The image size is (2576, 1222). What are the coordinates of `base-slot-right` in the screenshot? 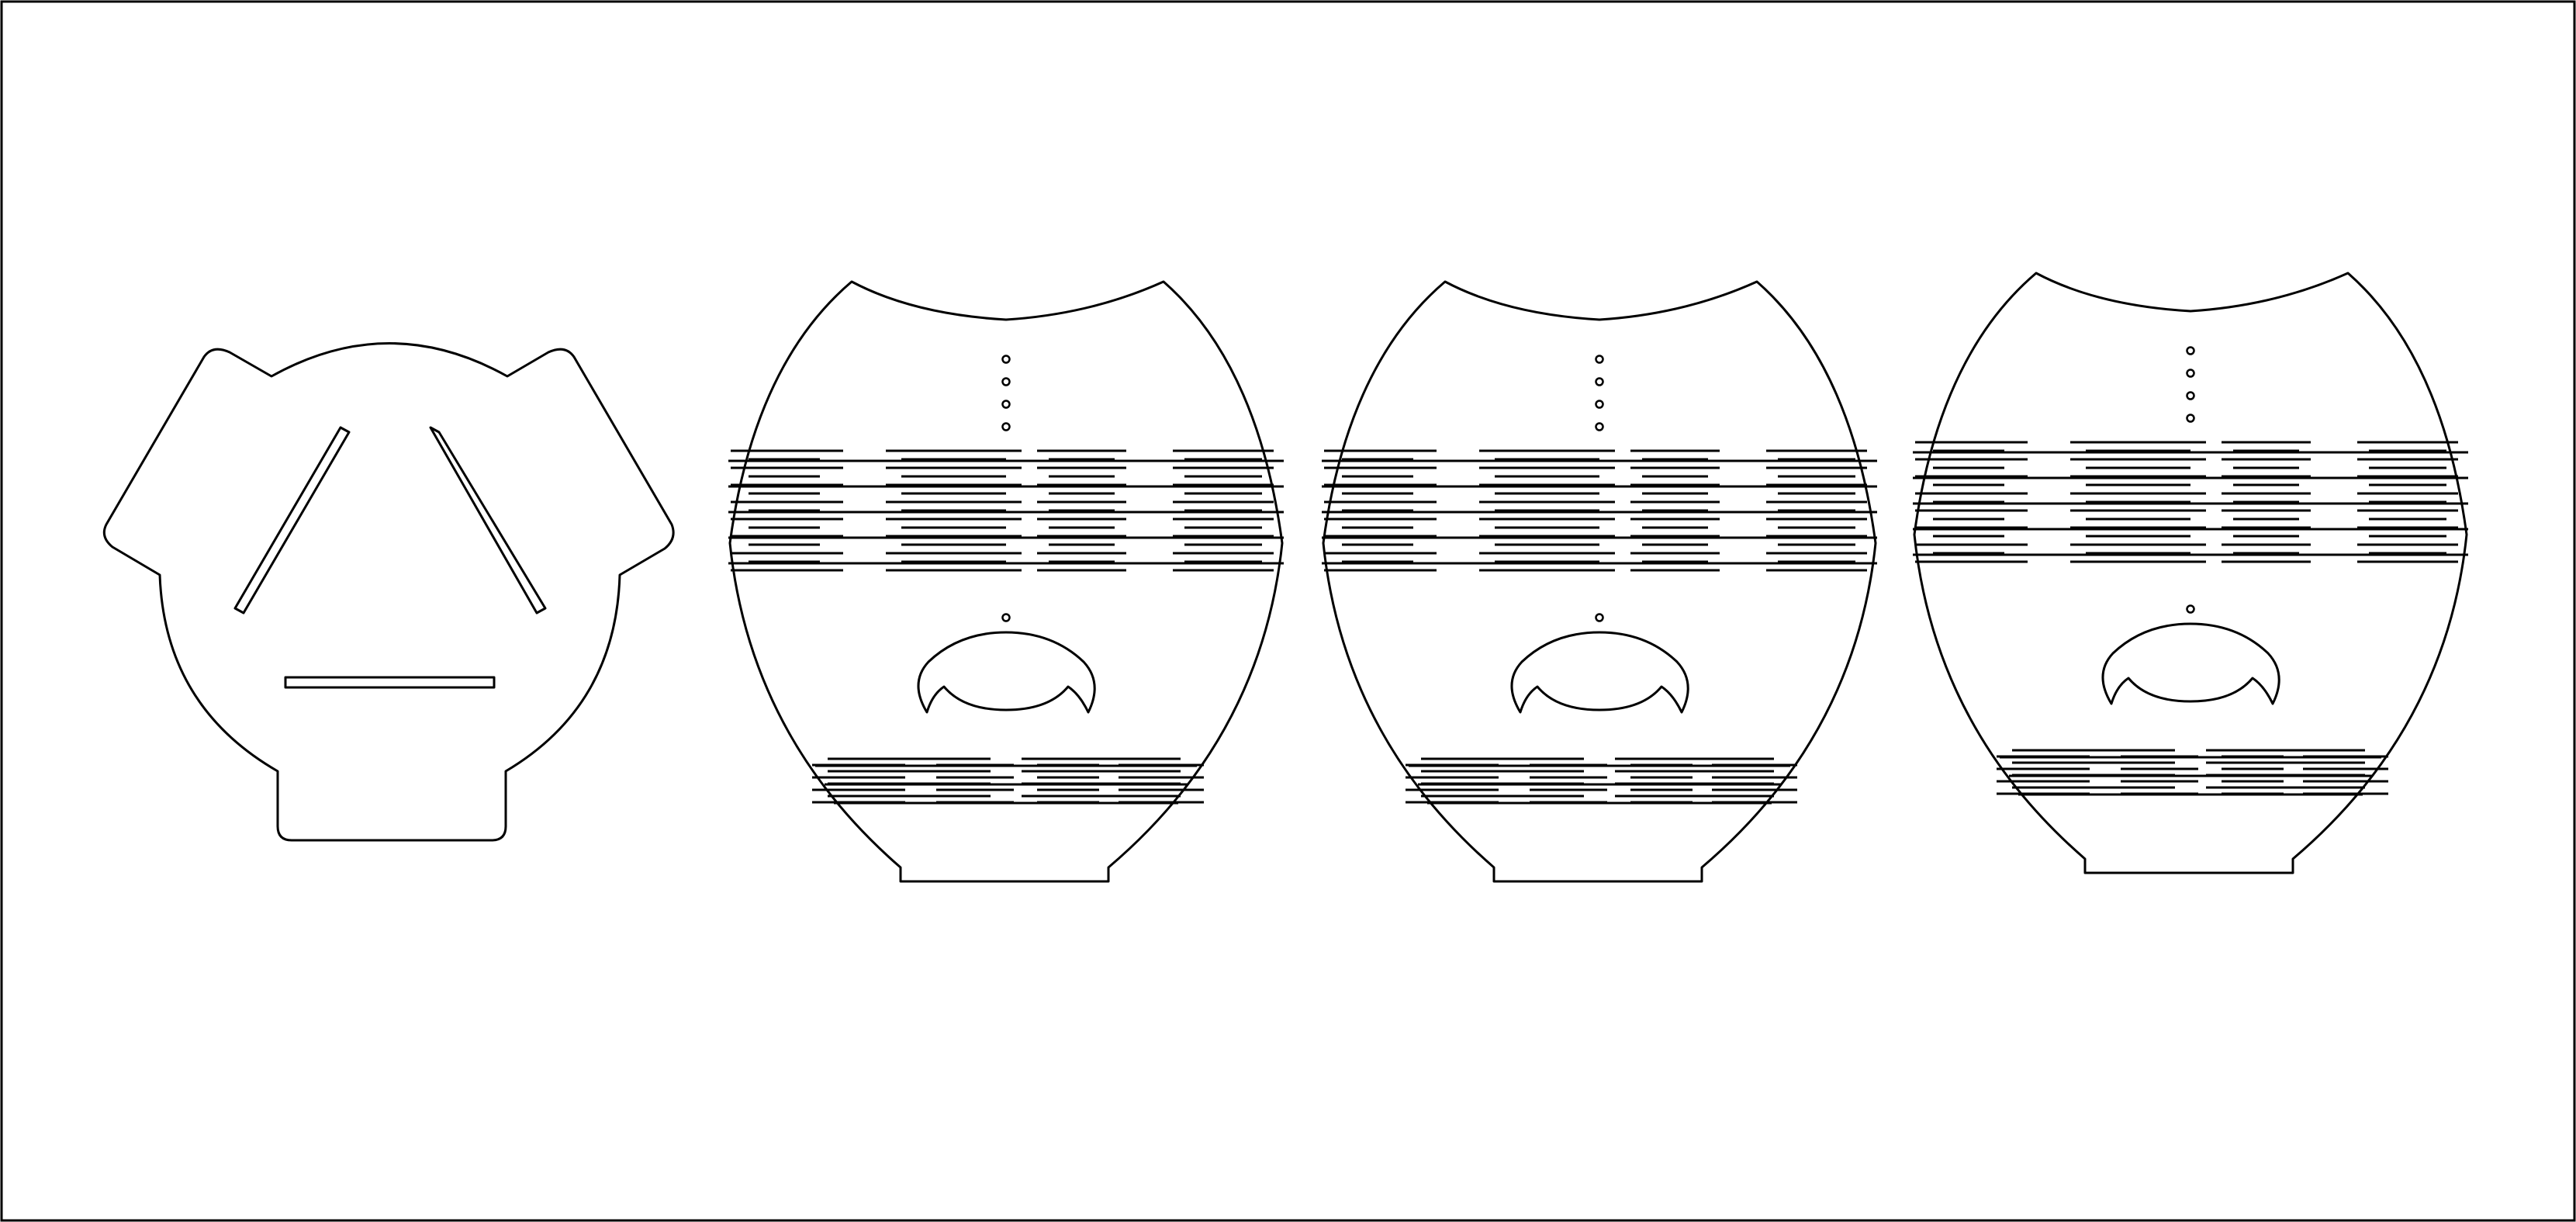 It's located at (488, 520).